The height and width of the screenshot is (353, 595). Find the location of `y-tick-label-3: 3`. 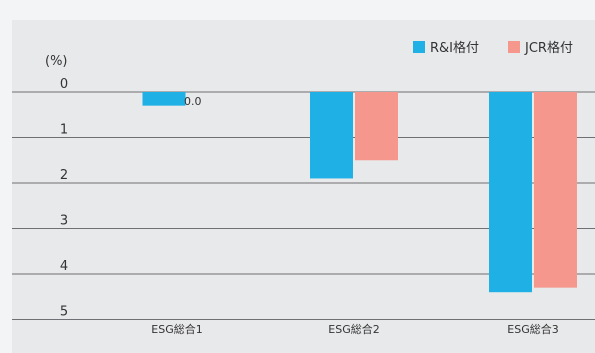

y-tick-label-3: 3 is located at coordinates (64, 221).